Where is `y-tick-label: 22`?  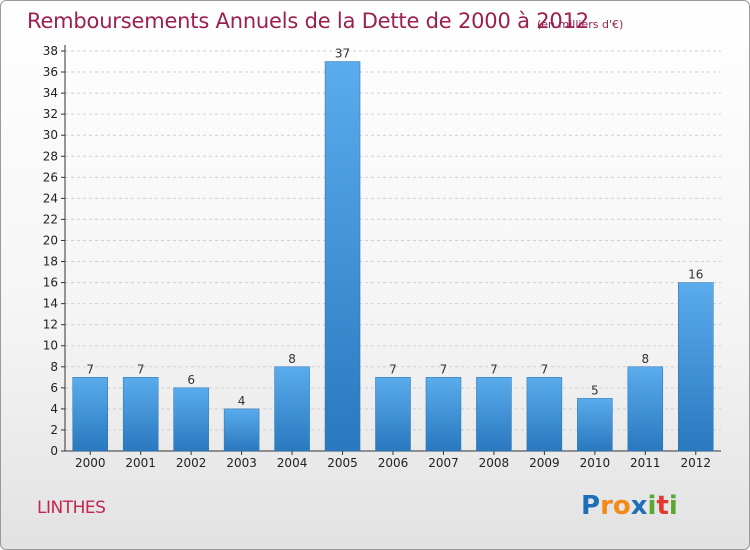 y-tick-label: 22 is located at coordinates (50, 219).